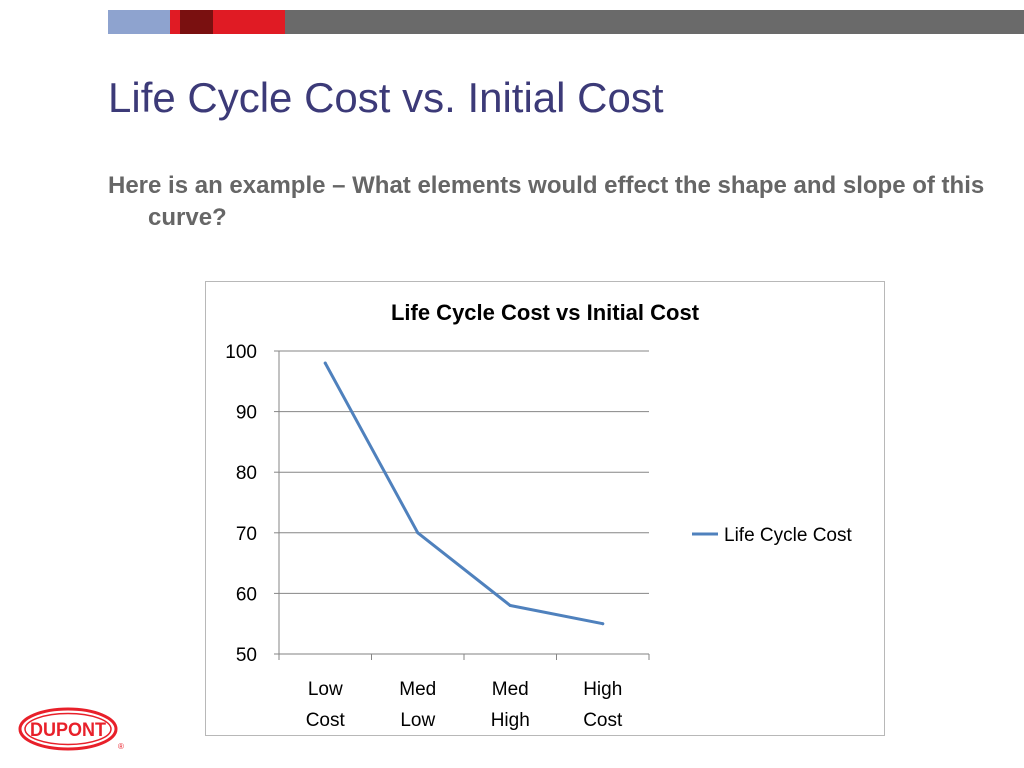 Image resolution: width=1024 pixels, height=768 pixels. Describe the element at coordinates (139, 22) in the screenshot. I see `bar-segment-blue` at that location.